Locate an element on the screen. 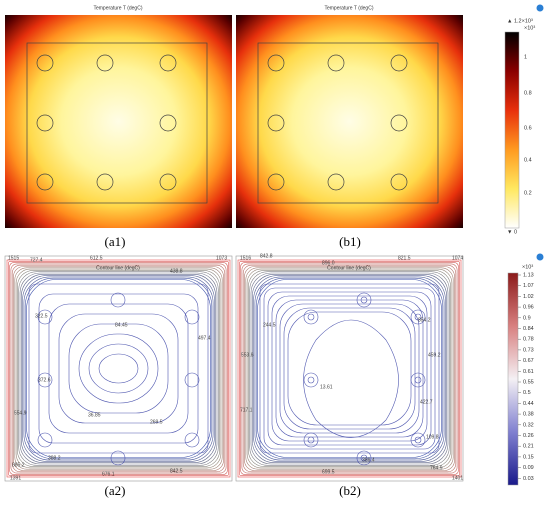 This screenshot has height=506, width=550. contour-label: 854.2 is located at coordinates (424, 320).